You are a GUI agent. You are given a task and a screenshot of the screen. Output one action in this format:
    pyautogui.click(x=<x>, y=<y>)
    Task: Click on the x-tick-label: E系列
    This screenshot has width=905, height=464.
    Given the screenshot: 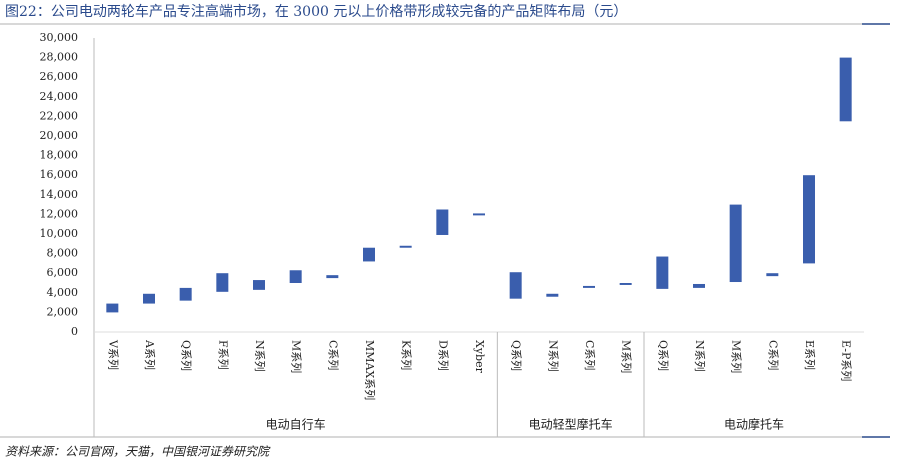 What is the action you would take?
    pyautogui.click(x=810, y=355)
    